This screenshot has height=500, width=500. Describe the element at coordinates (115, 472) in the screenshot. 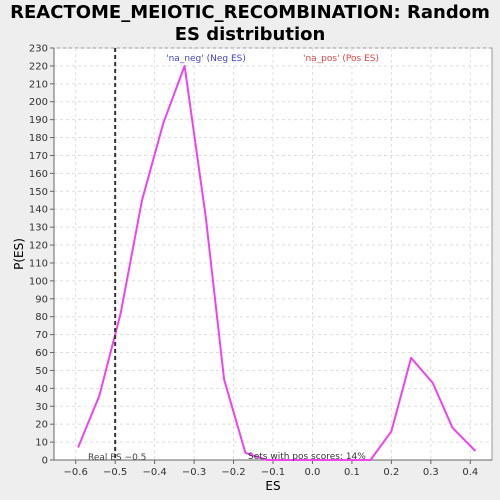

I see `x-tick-label: −0.5` at that location.